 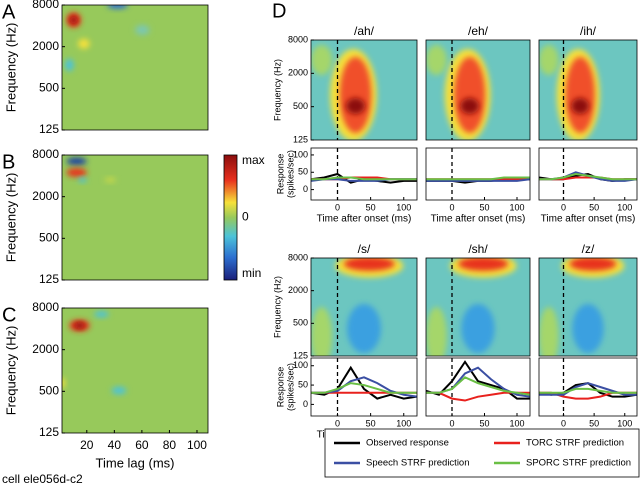 What do you see at coordinates (279, 11) in the screenshot?
I see `panel-letter: D` at bounding box center [279, 11].